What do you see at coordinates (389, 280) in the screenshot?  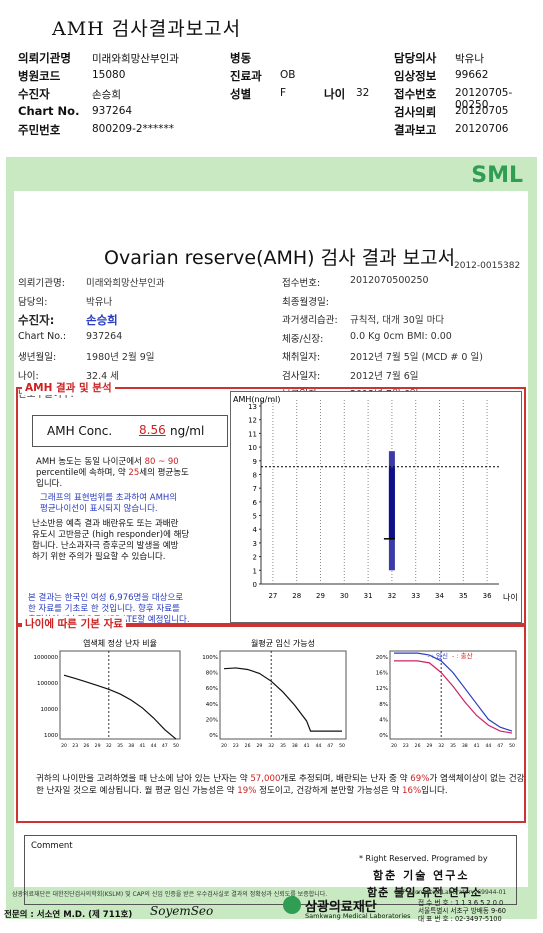 I see `info-value: 2012070500250` at bounding box center [389, 280].